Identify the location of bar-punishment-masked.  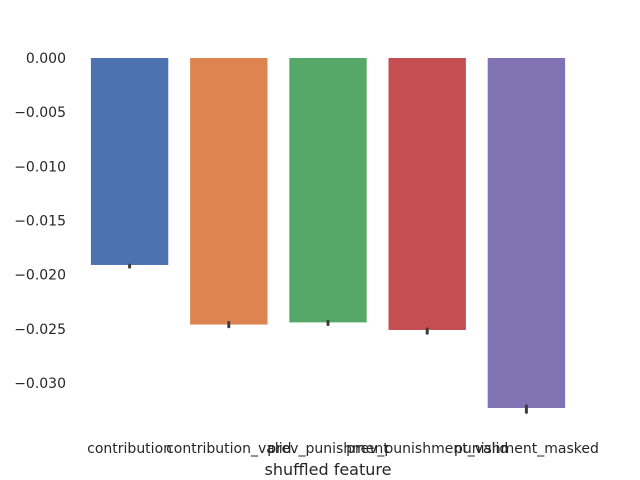
(526, 233).